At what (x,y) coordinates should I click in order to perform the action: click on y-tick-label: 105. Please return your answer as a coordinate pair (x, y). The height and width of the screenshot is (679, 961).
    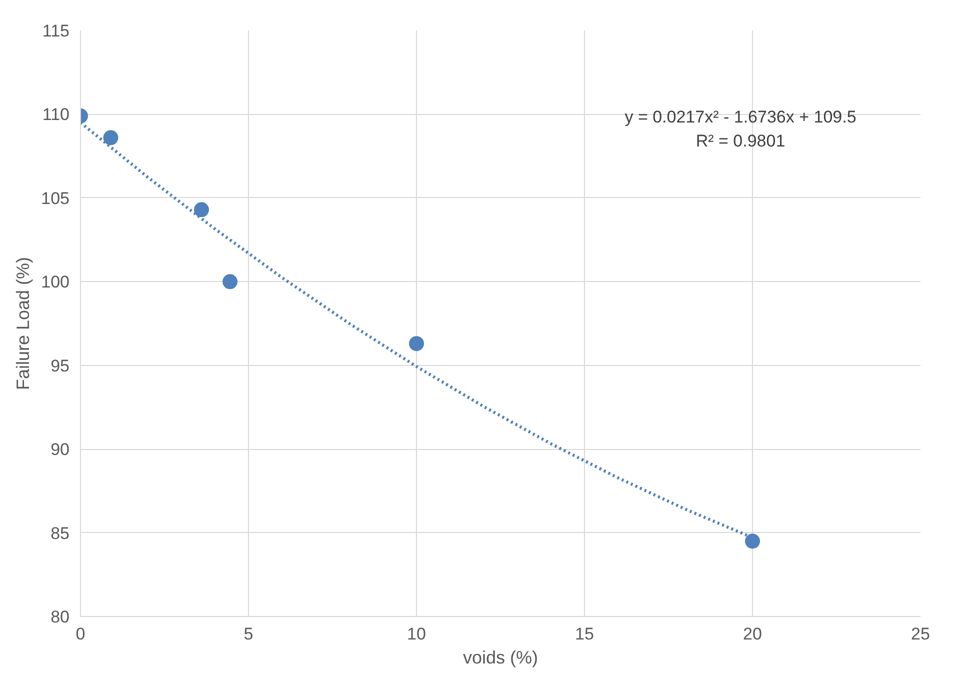
    Looking at the image, I should click on (55, 198).